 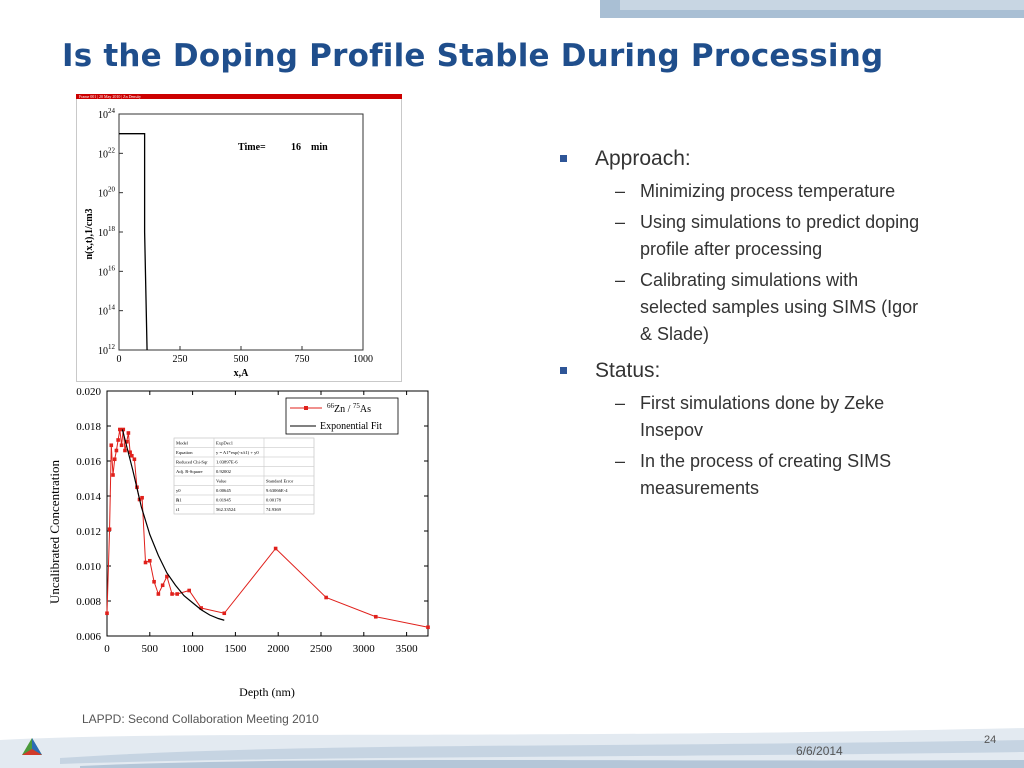 What do you see at coordinates (235, 649) in the screenshot?
I see `x-tick-label: 1500` at bounding box center [235, 649].